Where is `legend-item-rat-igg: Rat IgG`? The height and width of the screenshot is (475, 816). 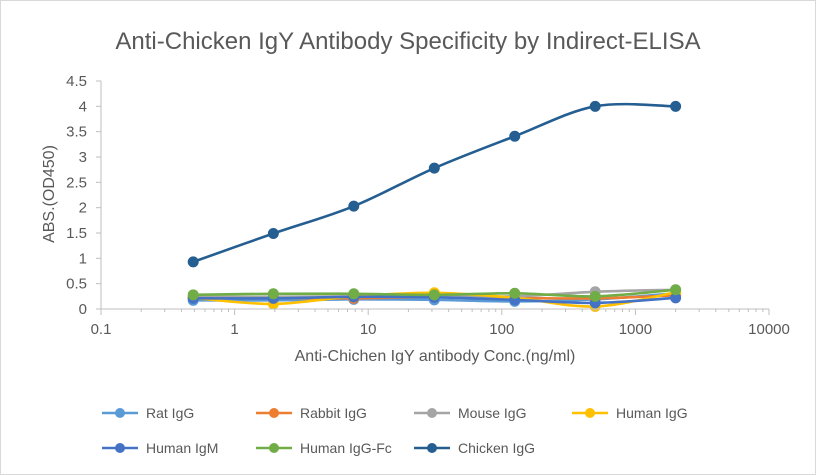
legend-item-rat-igg: Rat IgG is located at coordinates (148, 413).